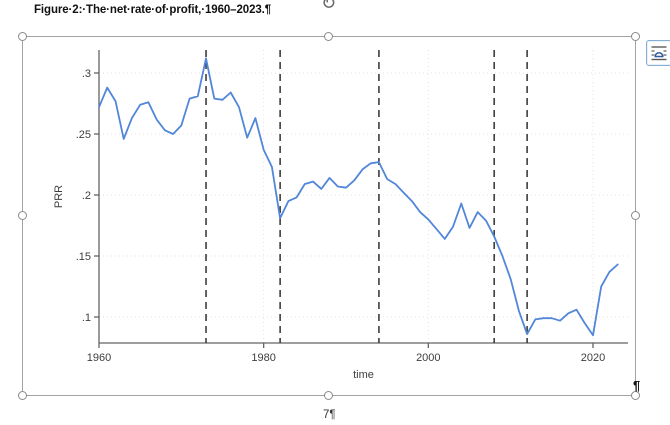 The width and height of the screenshot is (670, 425). Describe the element at coordinates (263, 358) in the screenshot. I see `x-tick-label: 1980` at that location.